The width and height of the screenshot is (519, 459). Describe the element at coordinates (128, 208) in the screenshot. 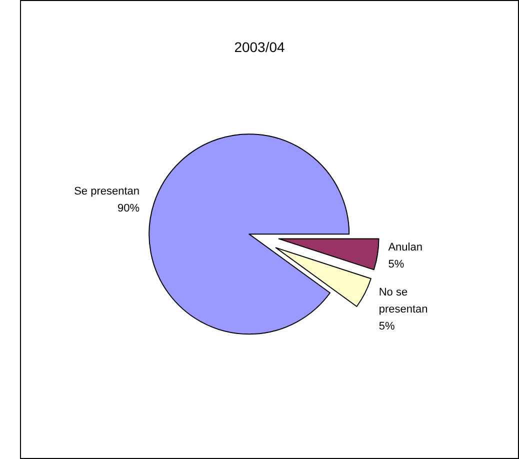

I see `data-label: 90%` at that location.